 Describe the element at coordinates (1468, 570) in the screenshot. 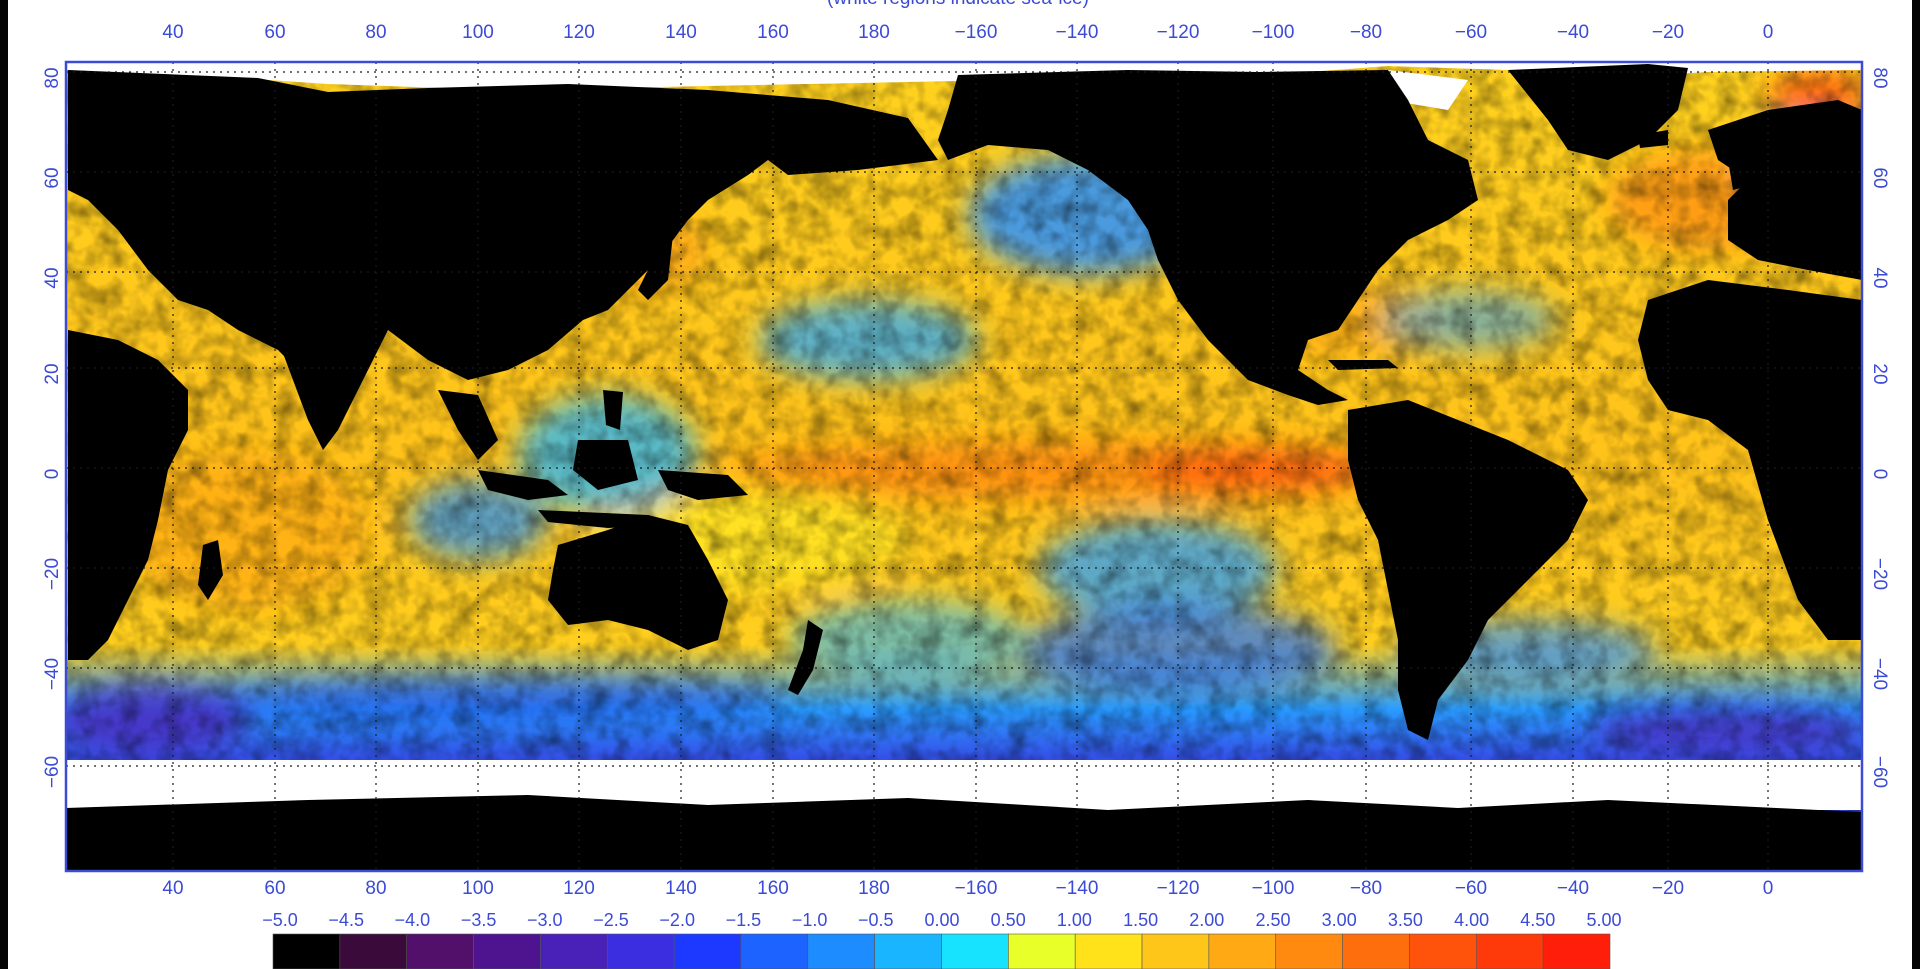

I see `south-america-land` at that location.